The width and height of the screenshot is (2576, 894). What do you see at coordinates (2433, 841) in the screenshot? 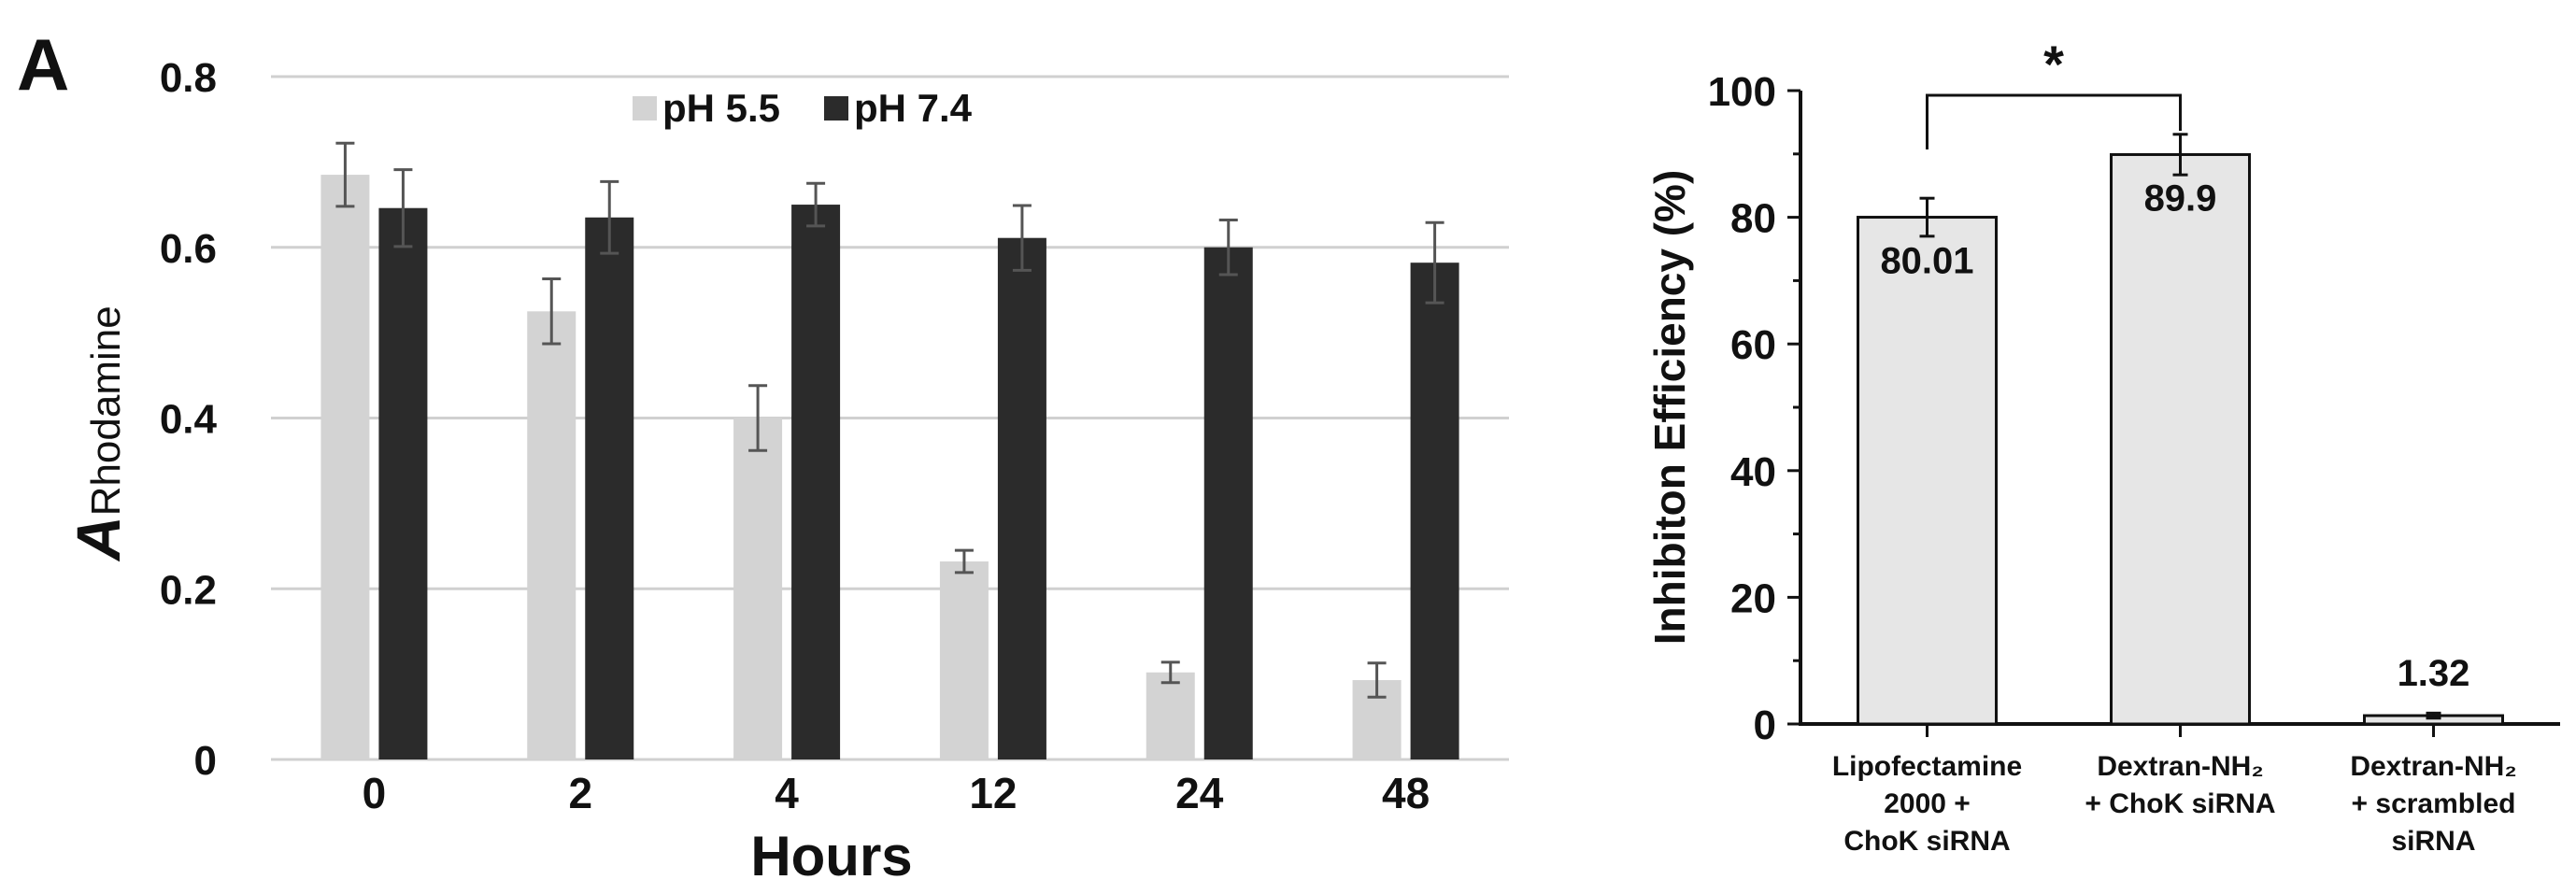
I see `x-tick-label: siRNA` at bounding box center [2433, 841].